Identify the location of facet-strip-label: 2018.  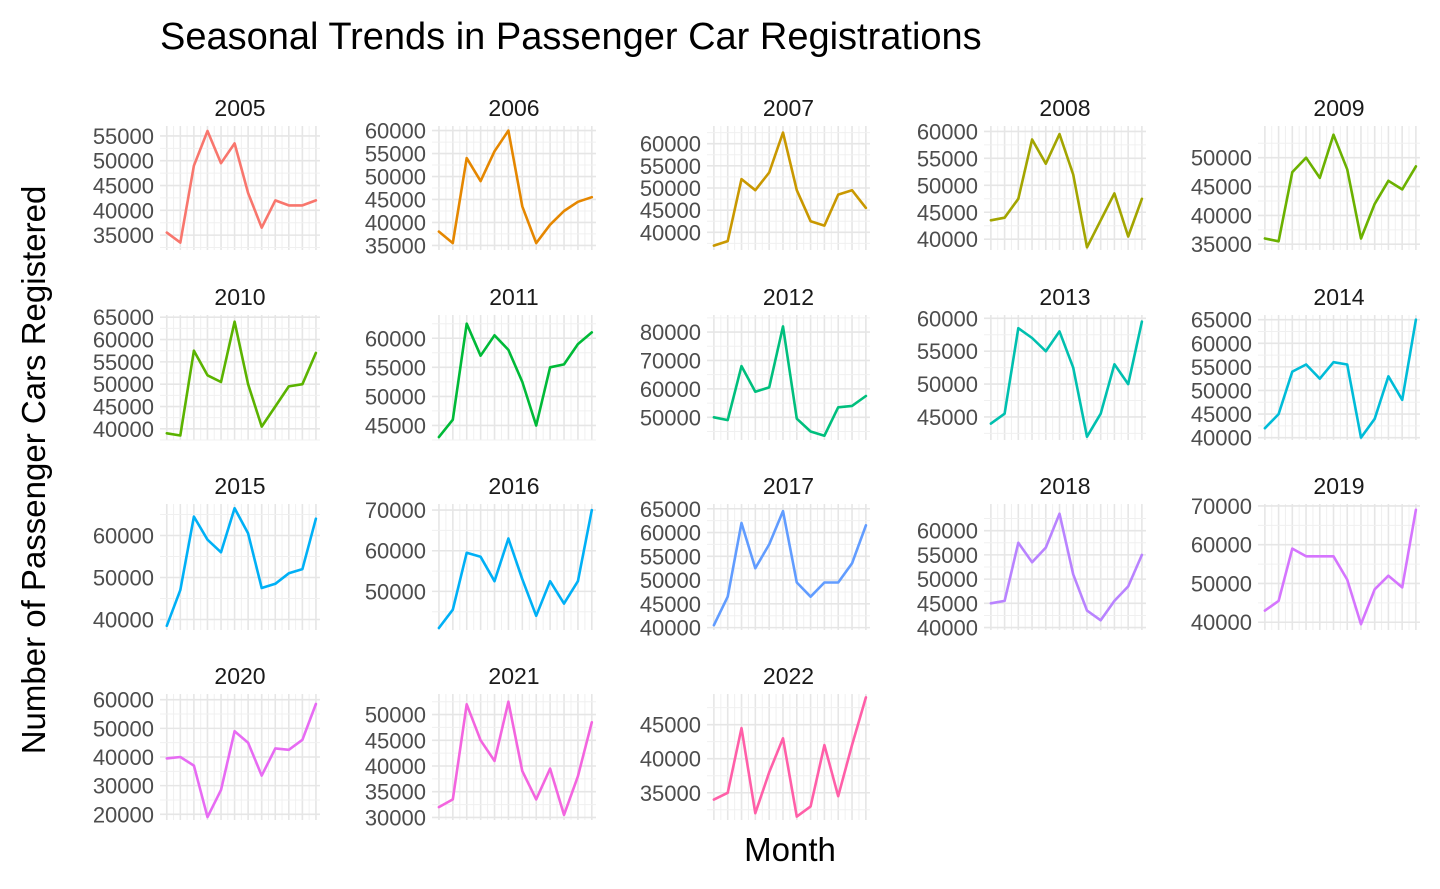
(1064, 486).